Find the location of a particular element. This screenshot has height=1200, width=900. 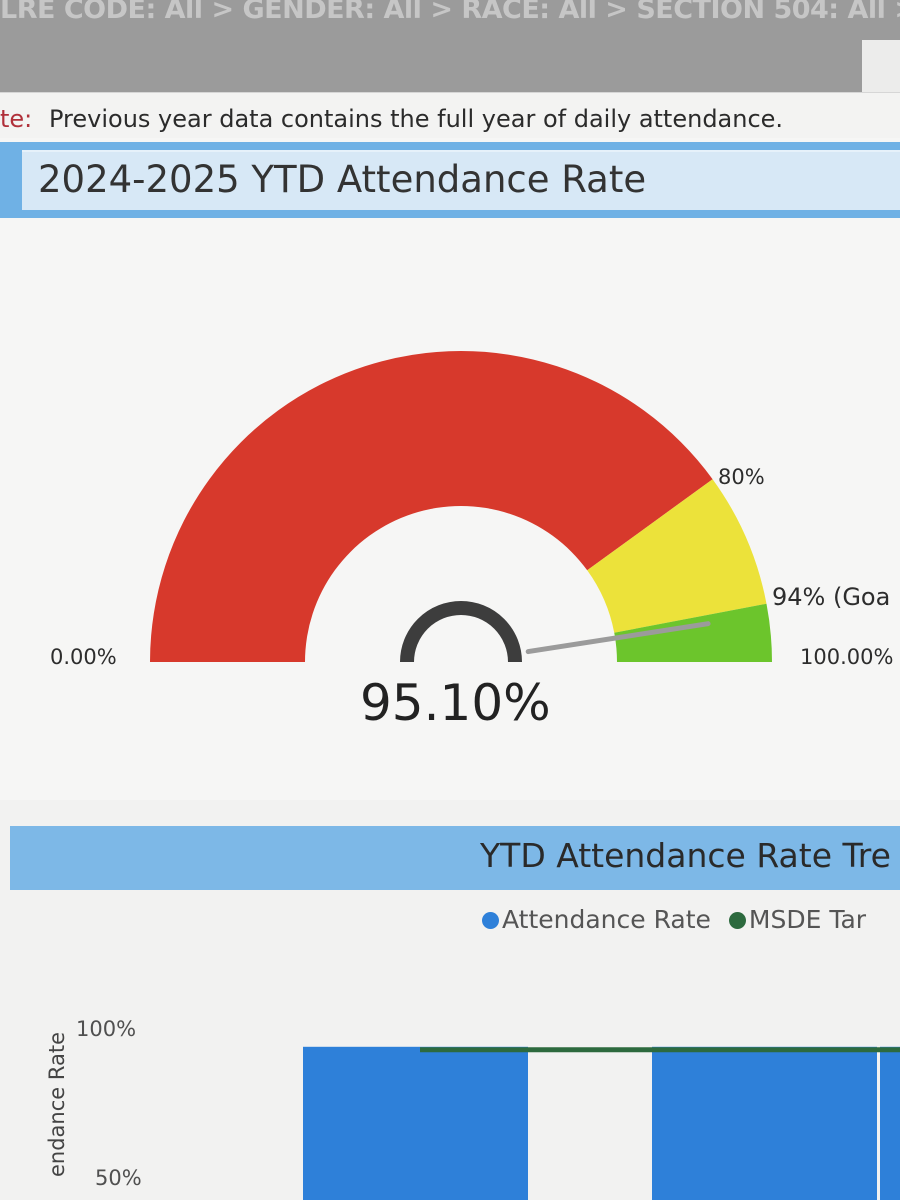

legend-dot-target is located at coordinates (737, 920).